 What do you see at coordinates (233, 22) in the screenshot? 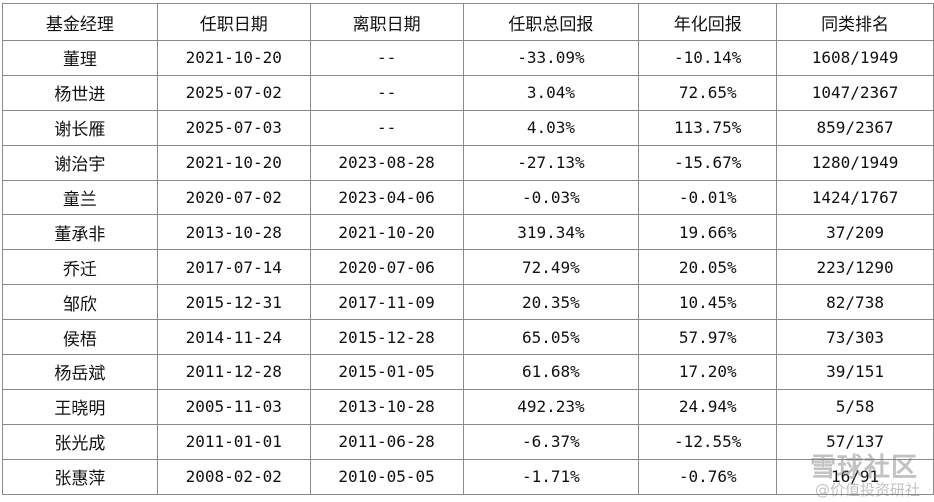
I see `header-start-date: 任职日期` at bounding box center [233, 22].